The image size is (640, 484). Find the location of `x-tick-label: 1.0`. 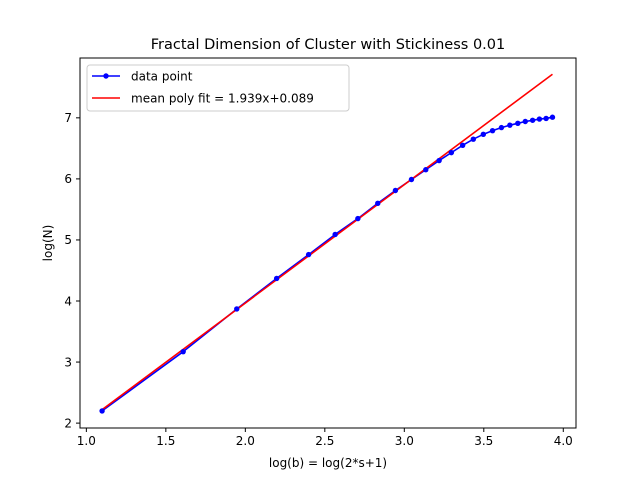

x-tick-label: 1.0 is located at coordinates (86, 441).